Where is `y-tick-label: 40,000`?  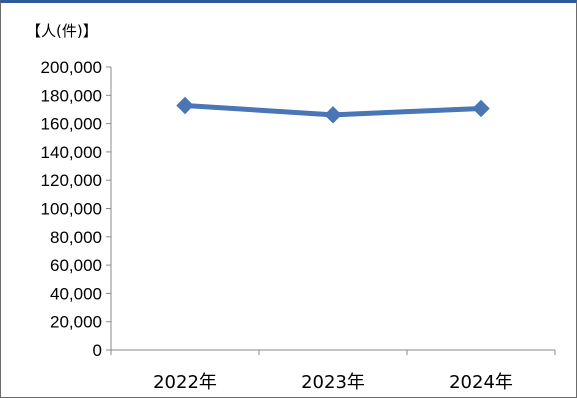
y-tick-label: 40,000 is located at coordinates (76, 293).